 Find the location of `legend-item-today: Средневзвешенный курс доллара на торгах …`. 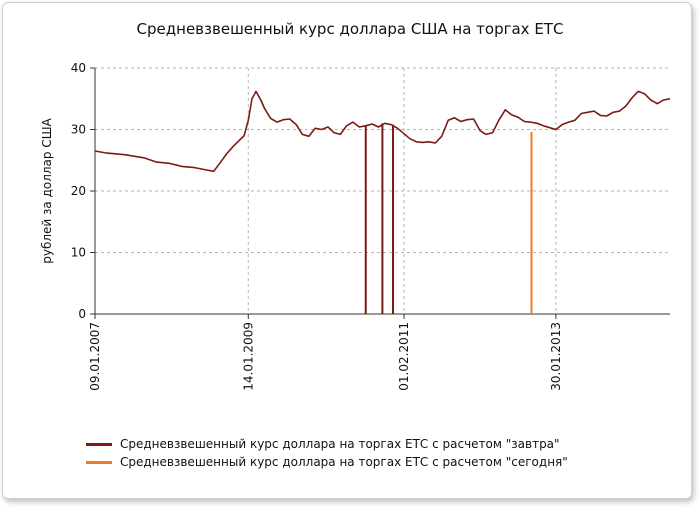

legend-item-today: Средневзвешенный курс доллара на торгах … is located at coordinates (327, 462).